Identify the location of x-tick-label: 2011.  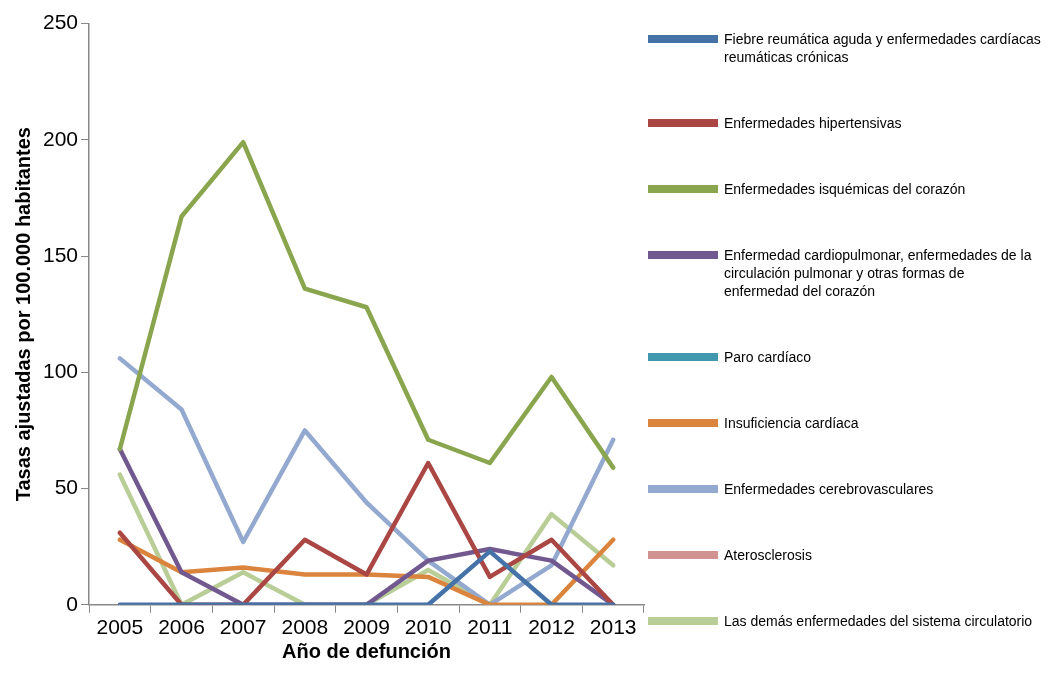
(490, 627).